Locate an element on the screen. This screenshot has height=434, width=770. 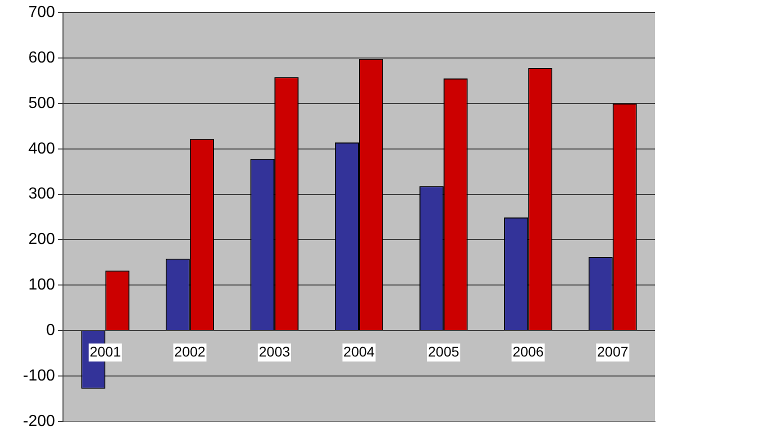
x-tick-label: 2007 is located at coordinates (612, 351).